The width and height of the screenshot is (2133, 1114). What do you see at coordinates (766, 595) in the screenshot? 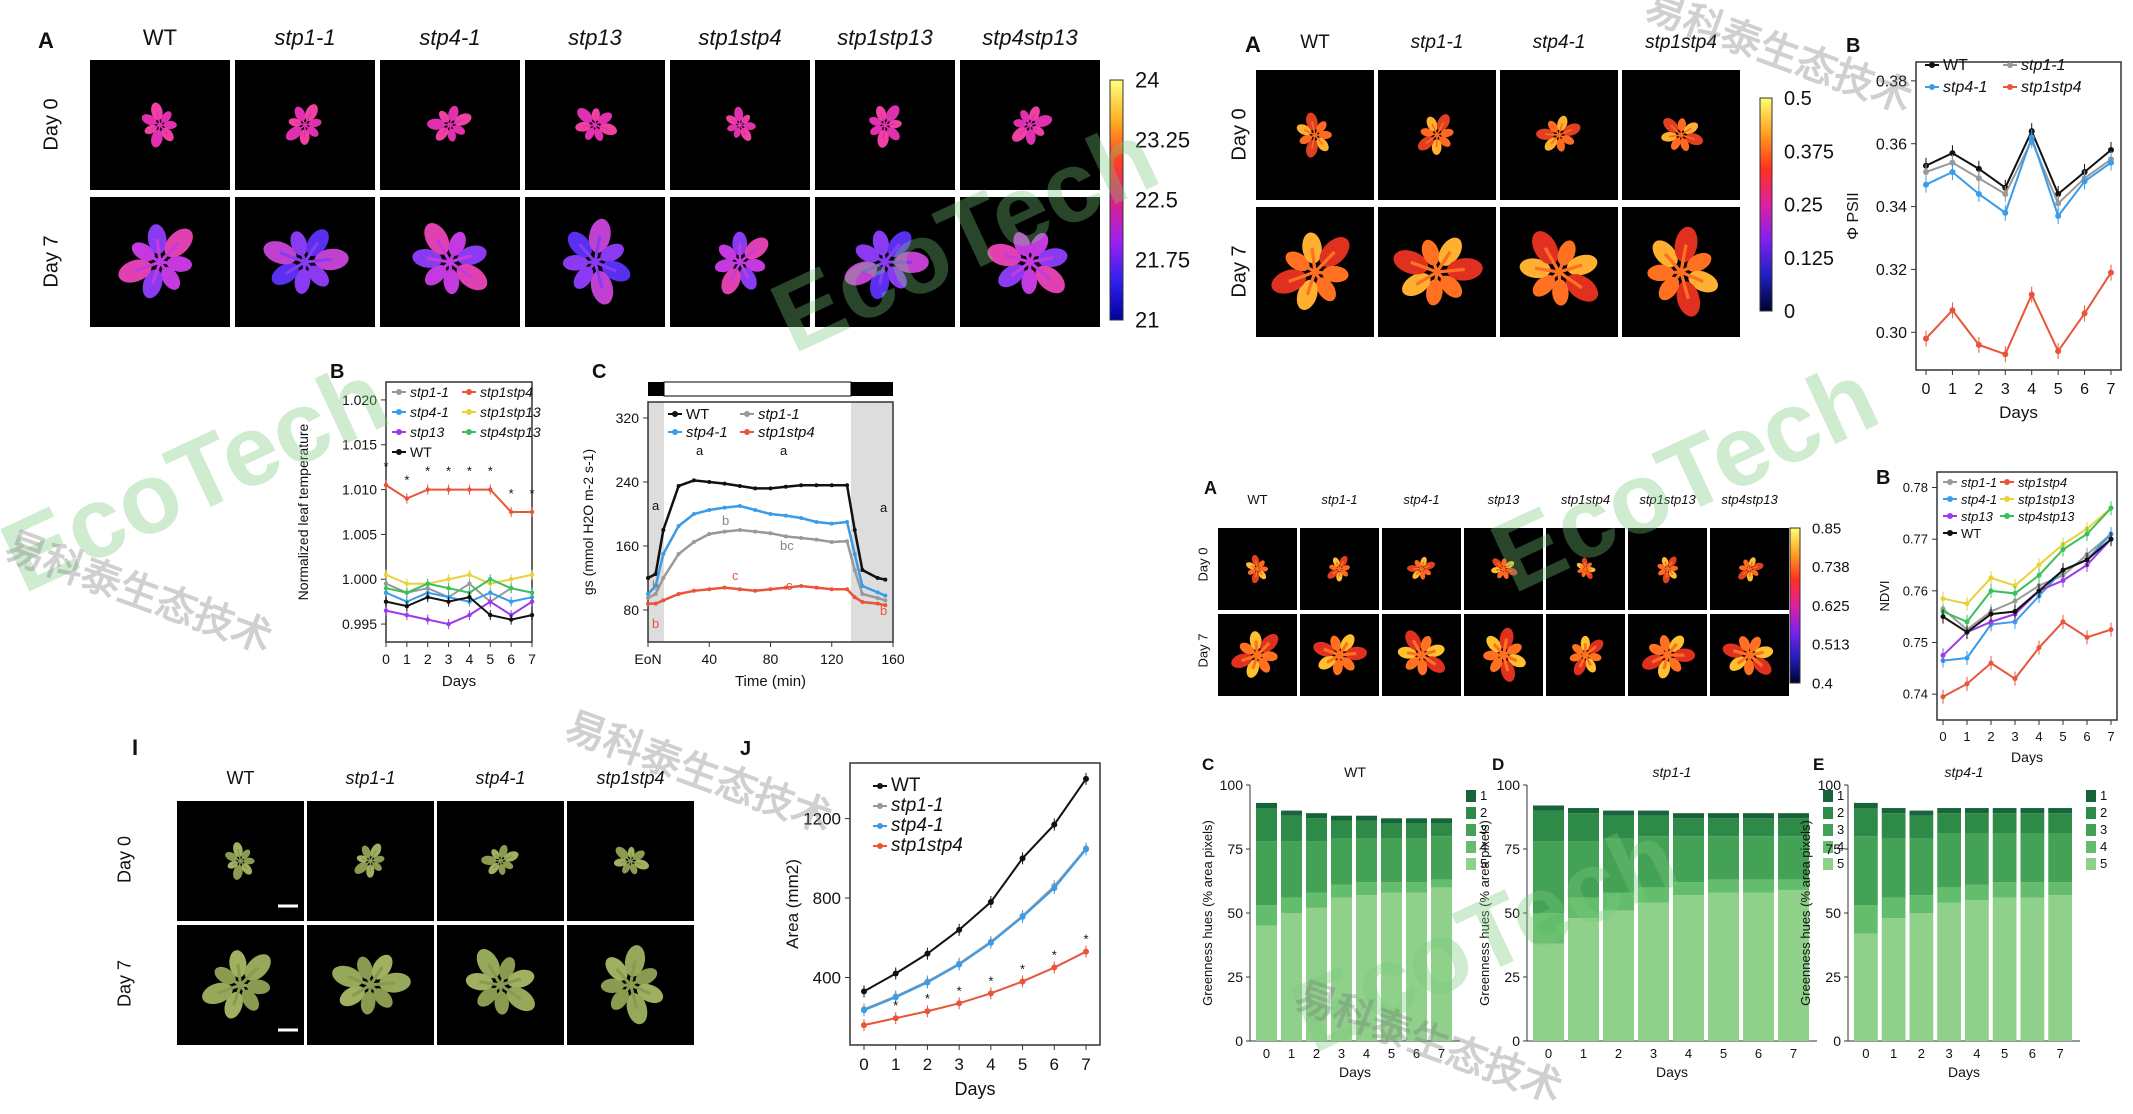
I see `series-line` at bounding box center [766, 595].